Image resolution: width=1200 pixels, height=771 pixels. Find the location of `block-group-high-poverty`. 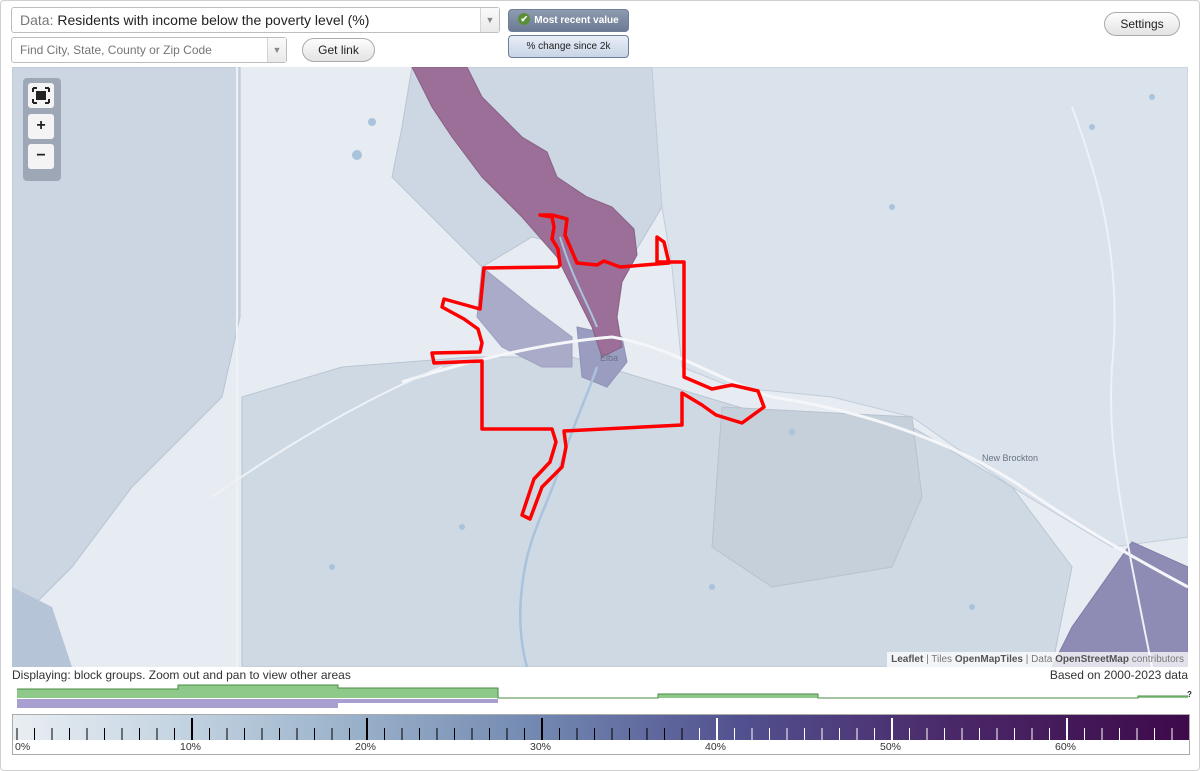

block-group-high-poverty is located at coordinates (524, 212).